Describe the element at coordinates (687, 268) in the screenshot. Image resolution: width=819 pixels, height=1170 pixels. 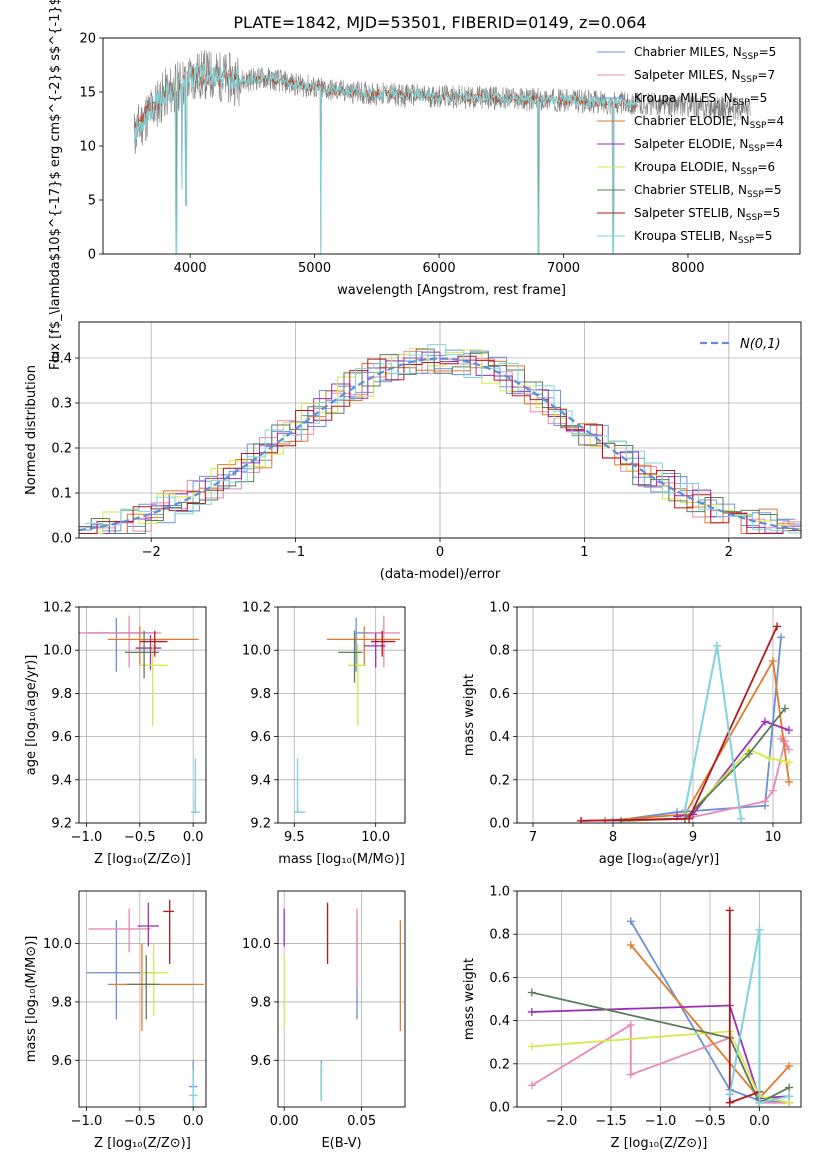
I see `x-tick-label: 8000` at that location.